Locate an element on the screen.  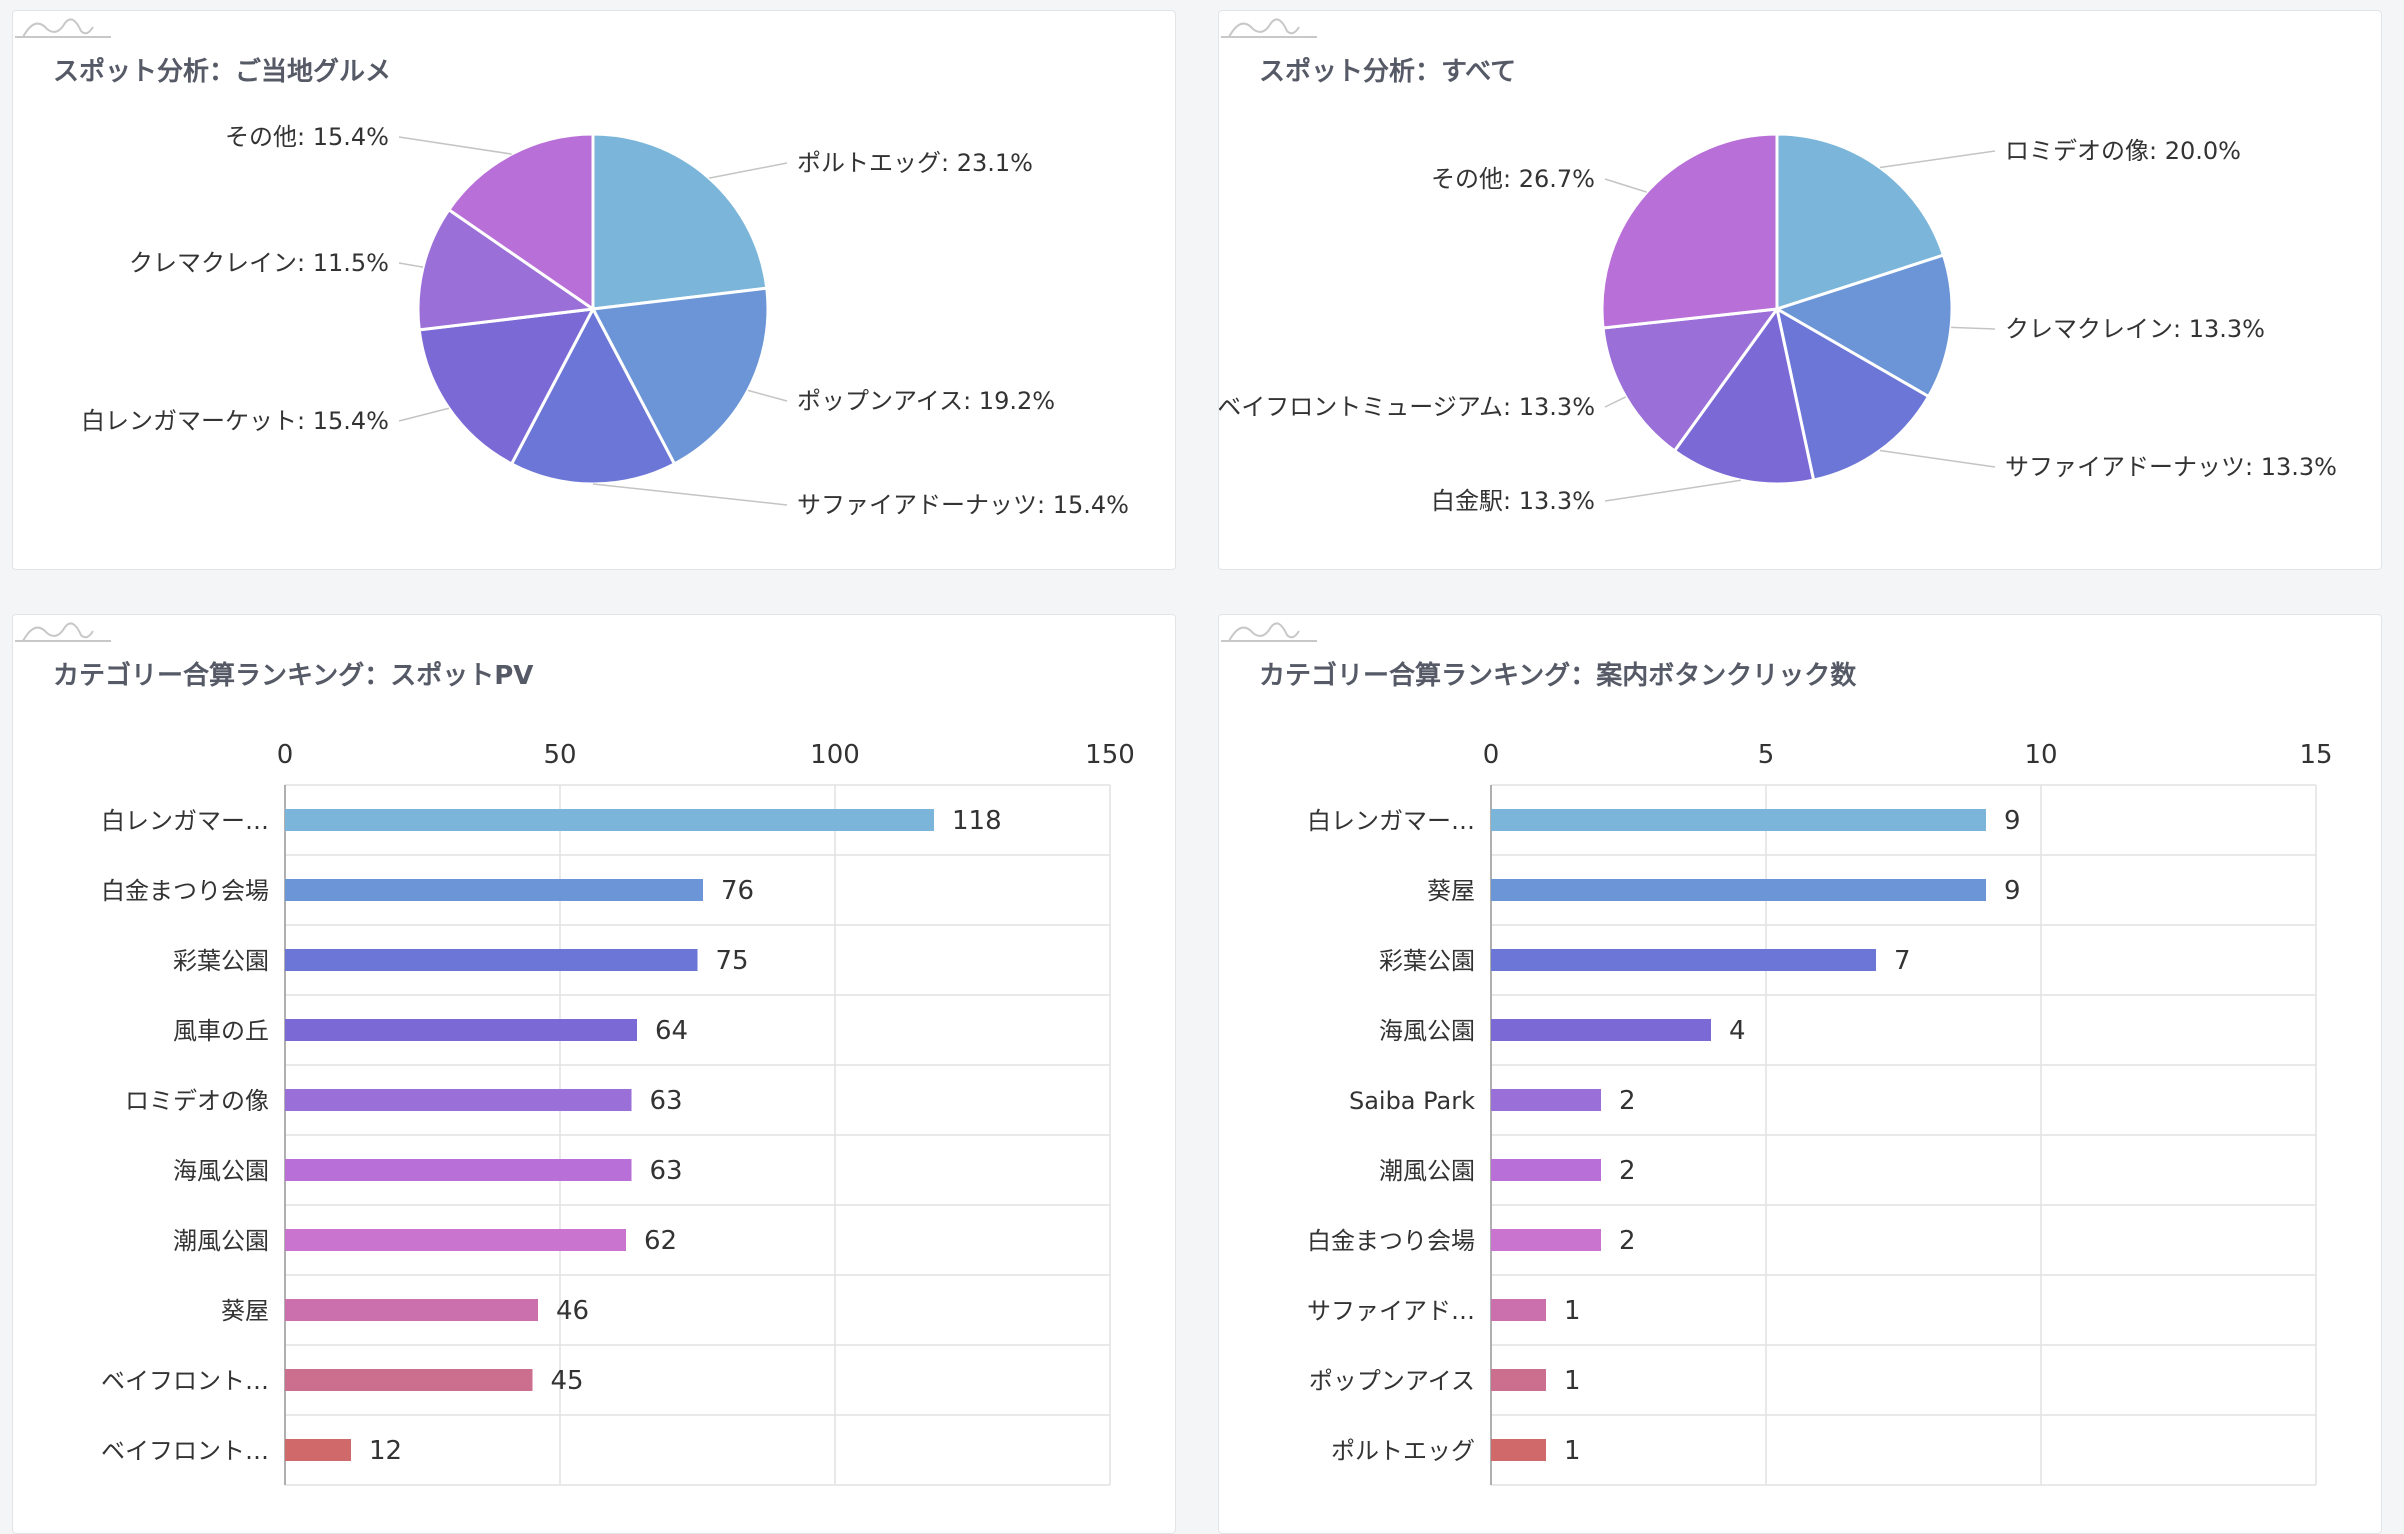
category-label: 風車の丘 is located at coordinates (221, 1031).